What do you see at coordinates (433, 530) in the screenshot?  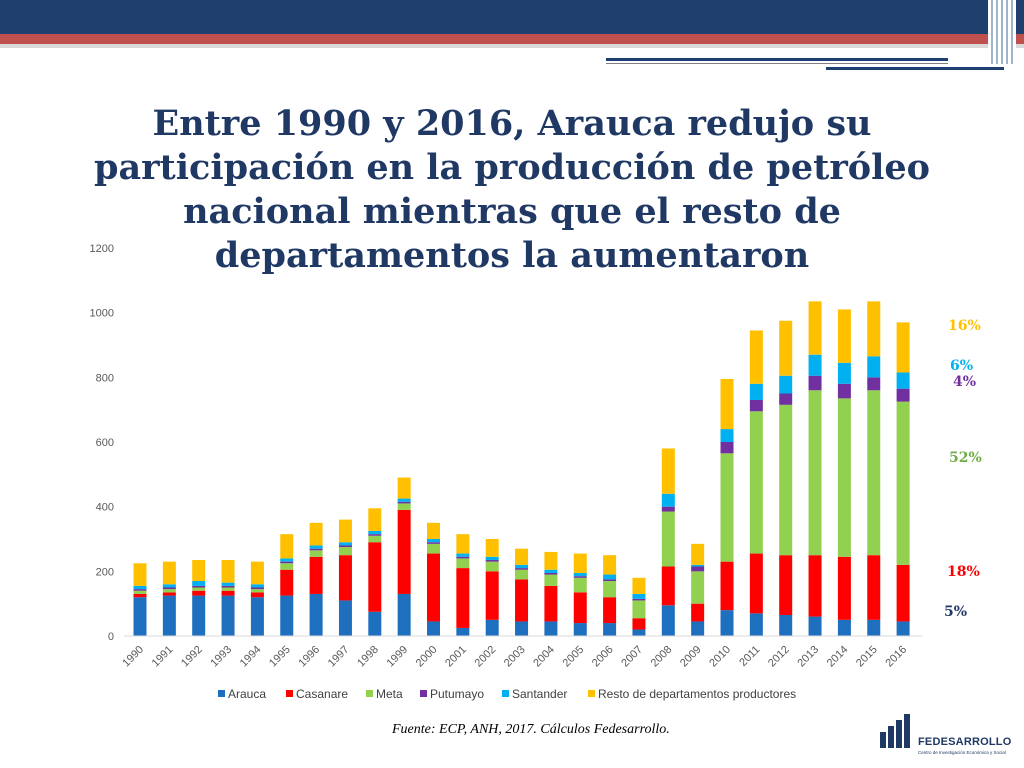 I see `bar-segment-resto-2000` at bounding box center [433, 530].